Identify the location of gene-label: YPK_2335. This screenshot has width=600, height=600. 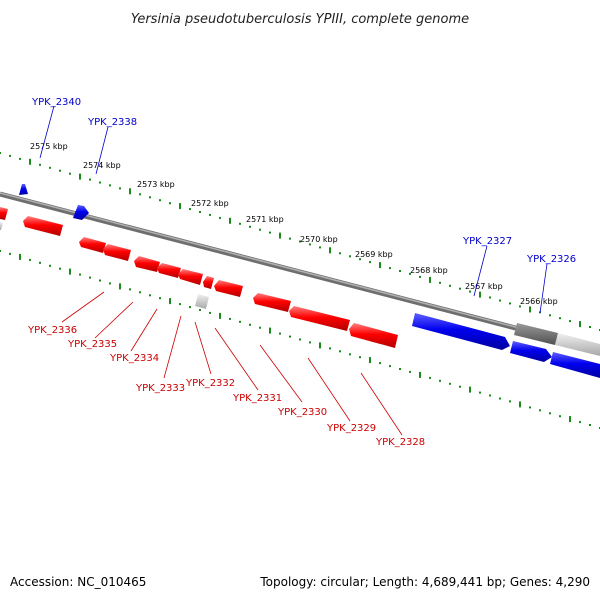
(92, 344).